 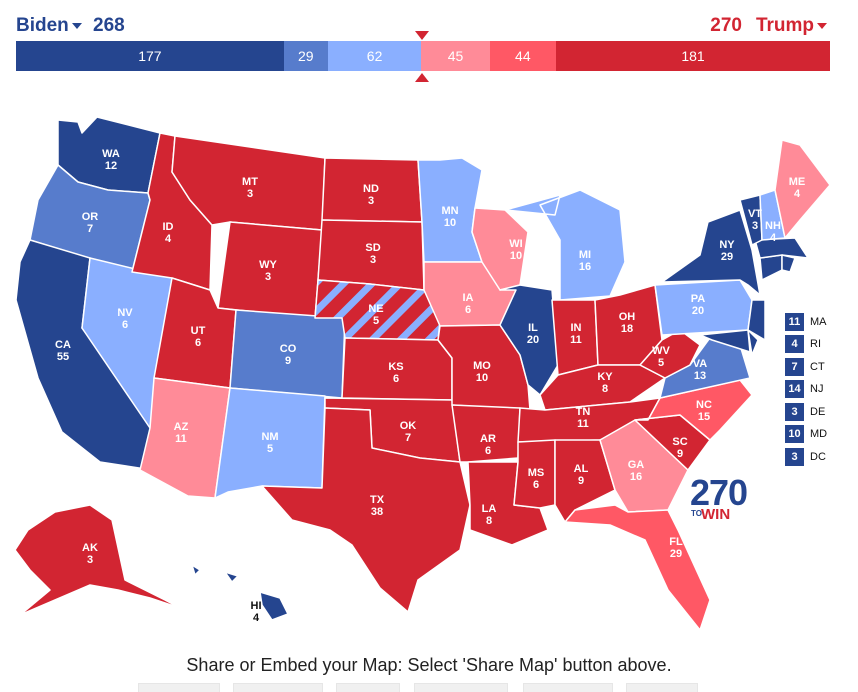 I want to click on safe-biden-segment: 177, so click(x=150, y=56).